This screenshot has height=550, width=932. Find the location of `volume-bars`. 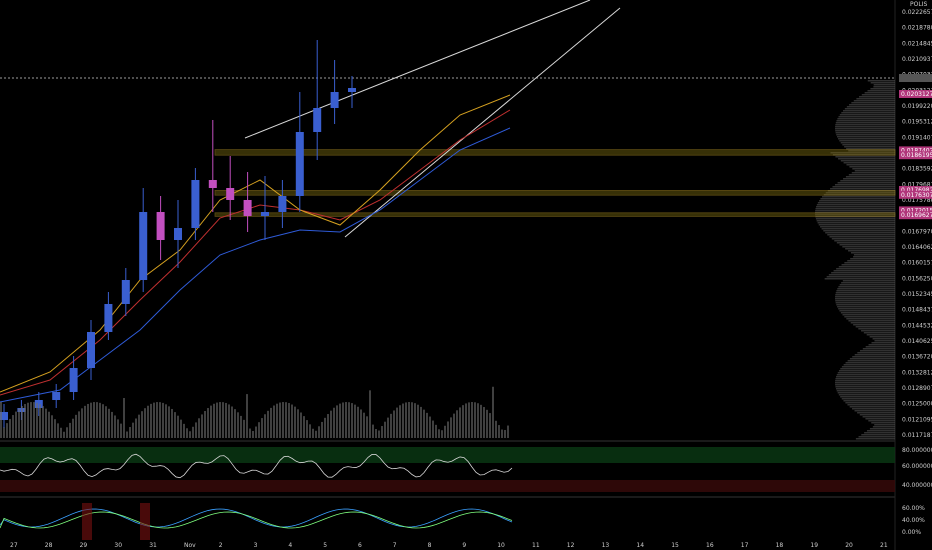

volume-bars is located at coordinates (254, 412).